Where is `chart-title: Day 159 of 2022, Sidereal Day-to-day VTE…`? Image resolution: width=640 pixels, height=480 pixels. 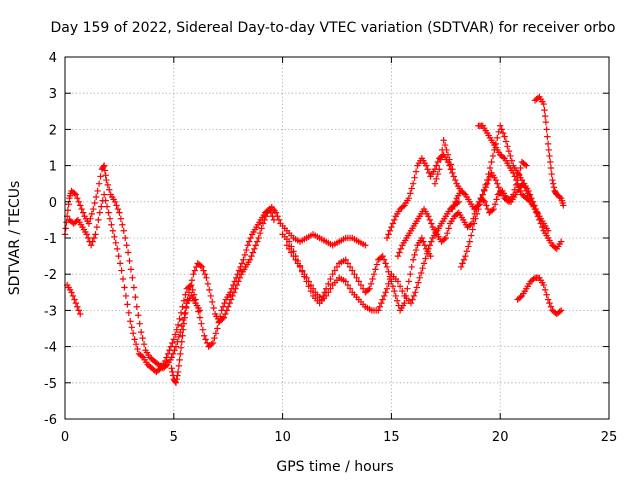 chart-title: Day 159 of 2022, Sidereal Day-to-day VTE… is located at coordinates (333, 28).